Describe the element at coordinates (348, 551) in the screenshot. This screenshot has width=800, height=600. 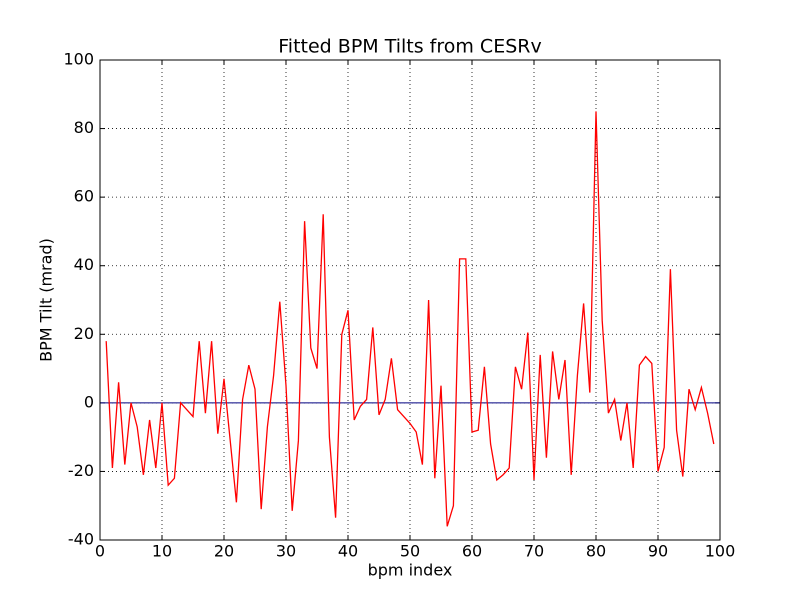
I see `x-tick-label: 40` at that location.